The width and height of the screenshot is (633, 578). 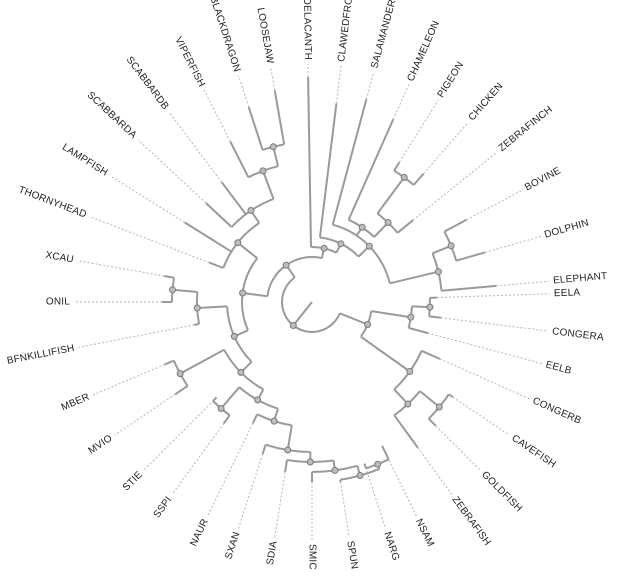 I want to click on leaf-label-sdia: SDIA, so click(x=272, y=553).